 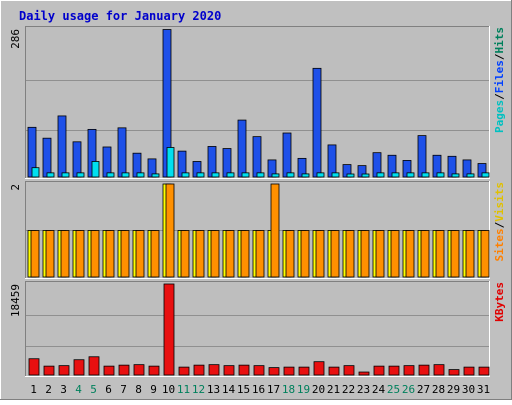 I want to click on legend-entry: Hits, so click(x=499, y=40).